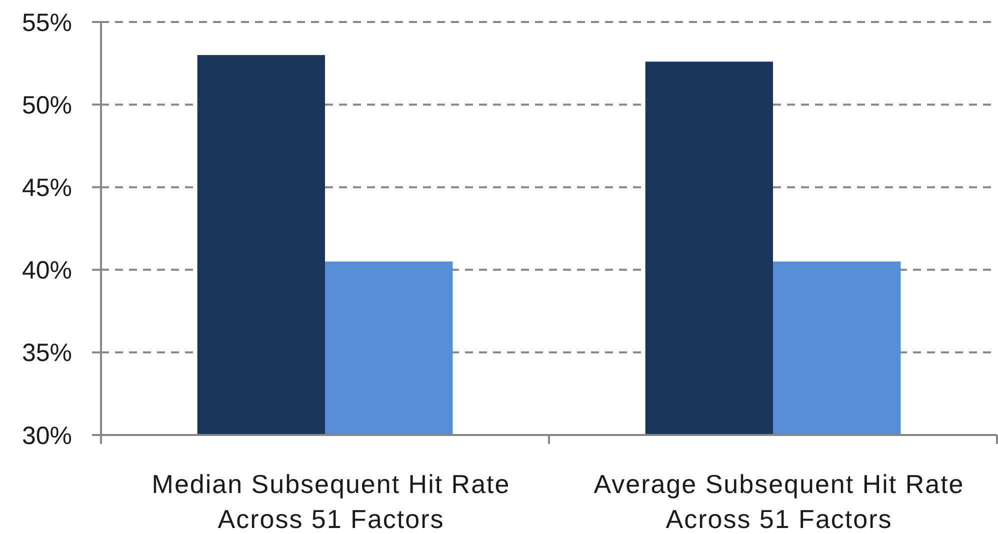 The height and width of the screenshot is (534, 998). I want to click on y-tick-label: 30%, so click(47, 436).